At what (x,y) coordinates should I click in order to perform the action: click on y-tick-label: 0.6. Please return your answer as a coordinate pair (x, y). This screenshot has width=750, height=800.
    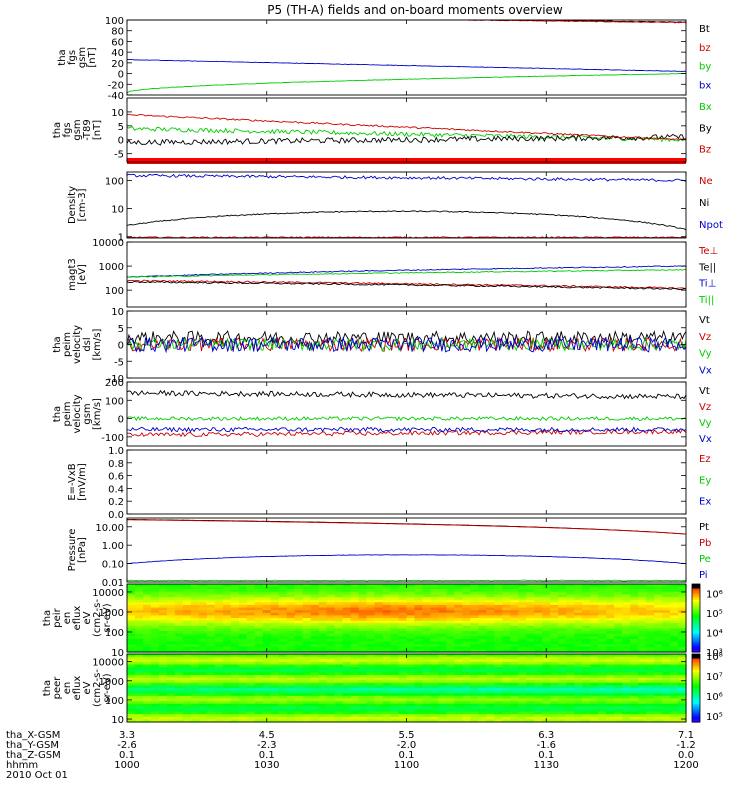
    Looking at the image, I should click on (116, 477).